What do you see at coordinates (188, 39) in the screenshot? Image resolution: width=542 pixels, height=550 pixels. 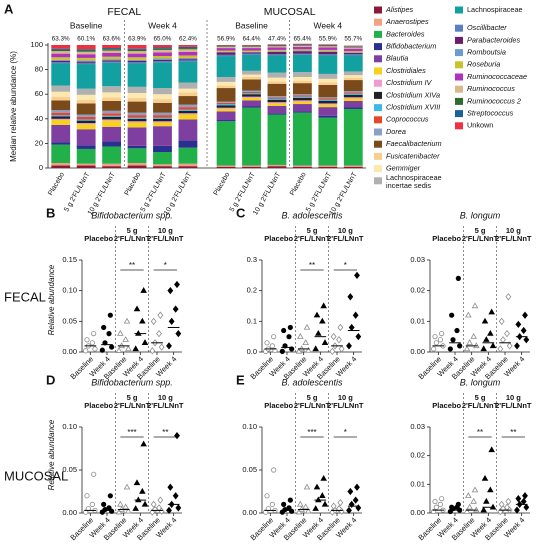 I see `coverage-label: 62.4%` at bounding box center [188, 39].